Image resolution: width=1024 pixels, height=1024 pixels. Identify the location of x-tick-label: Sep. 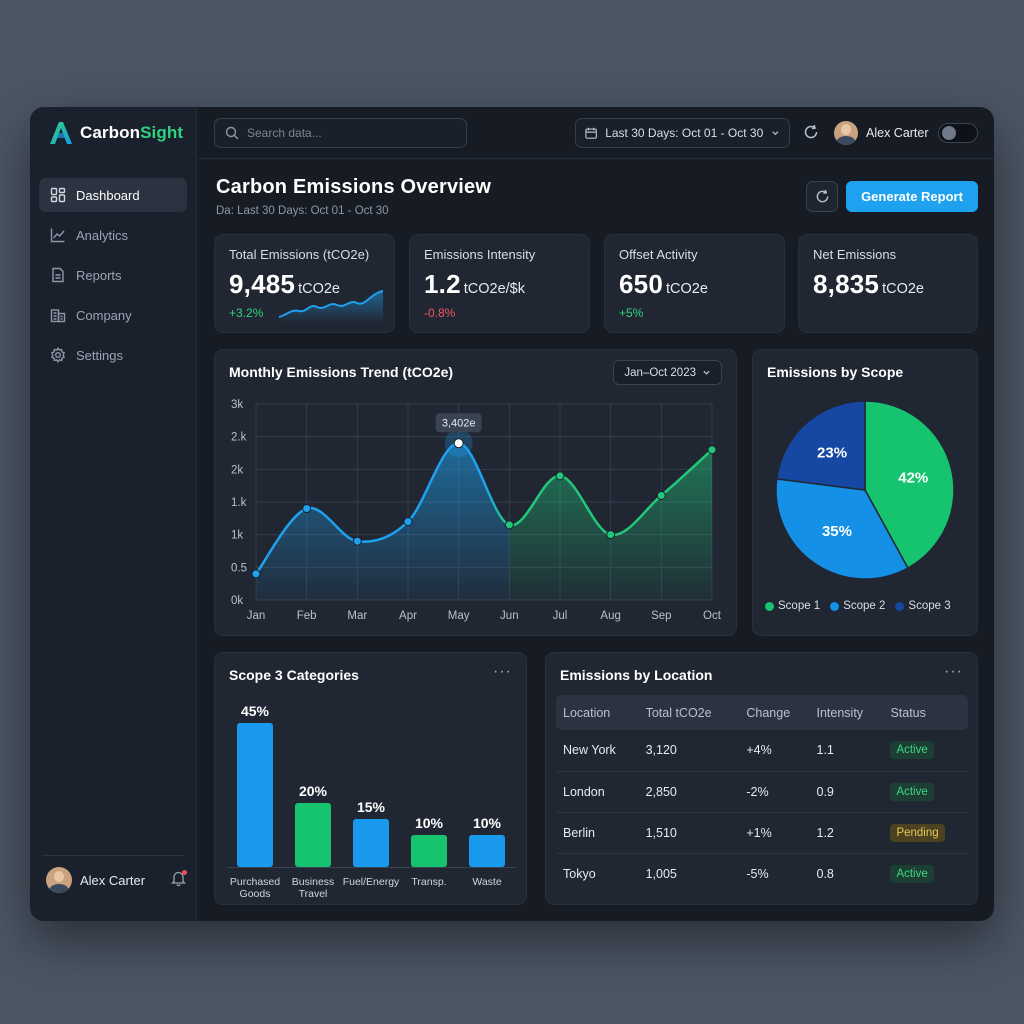
(661, 616).